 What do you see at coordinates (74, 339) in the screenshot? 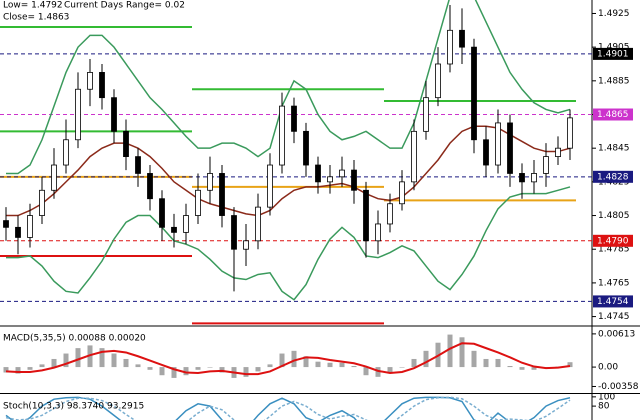
I see `panel-title: MACD(5,35,5) 0.00088 0.00020` at bounding box center [74, 339].